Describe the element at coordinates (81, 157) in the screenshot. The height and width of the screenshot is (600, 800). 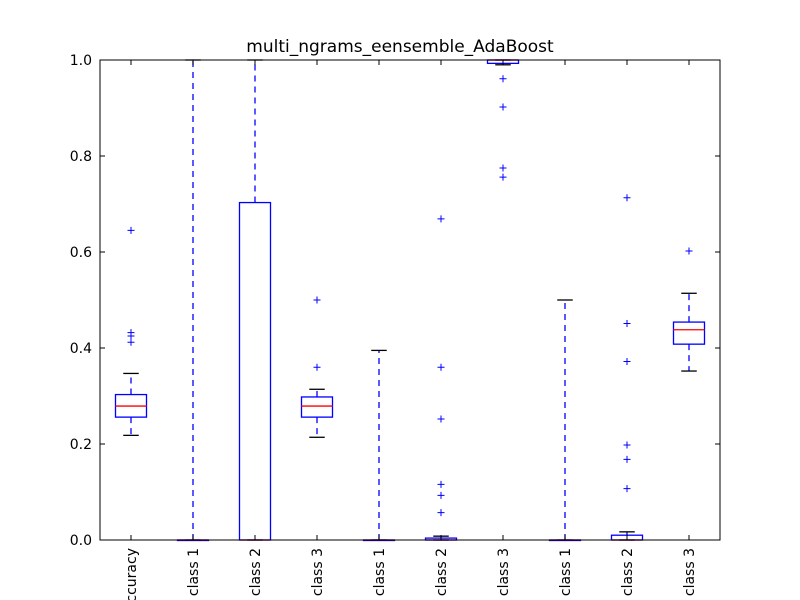
I see `y-tick-label: 0.8` at that location.